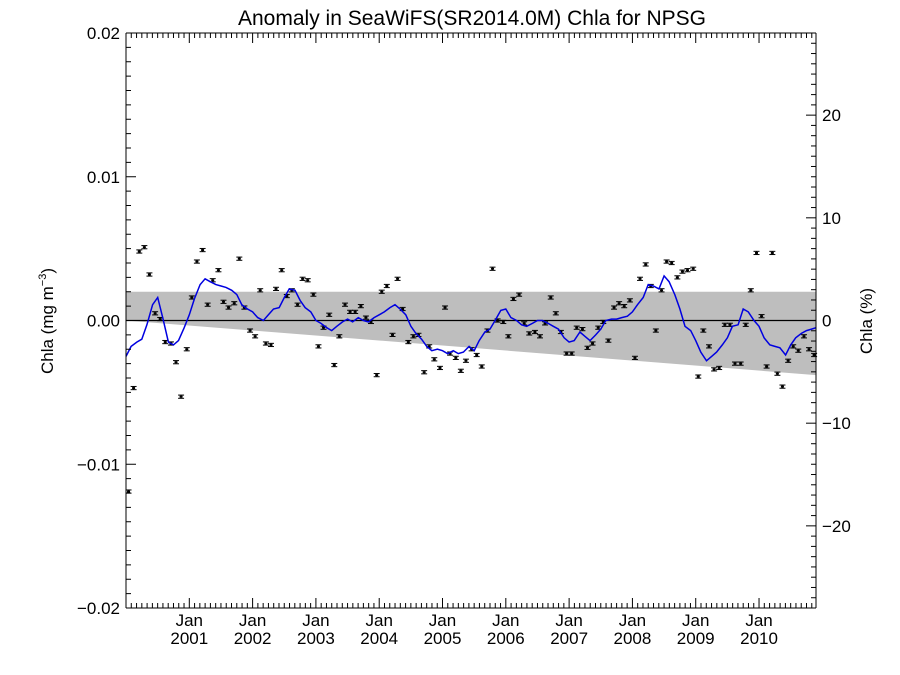 Image resolution: width=900 pixels, height=675 pixels. Describe the element at coordinates (47, 321) in the screenshot. I see `y-axis-label: Chla (mg m−3)` at that location.